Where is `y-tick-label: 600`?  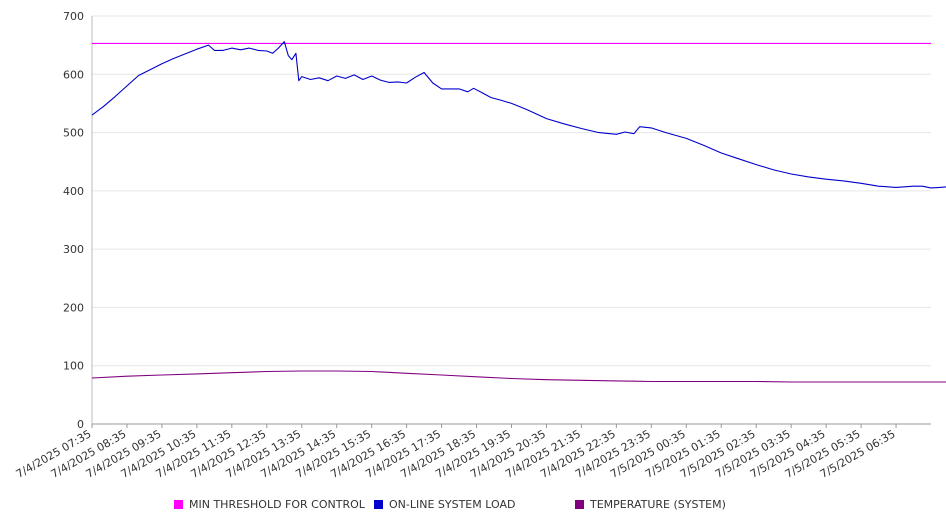
y-tick-label: 600 is located at coordinates (73, 74).